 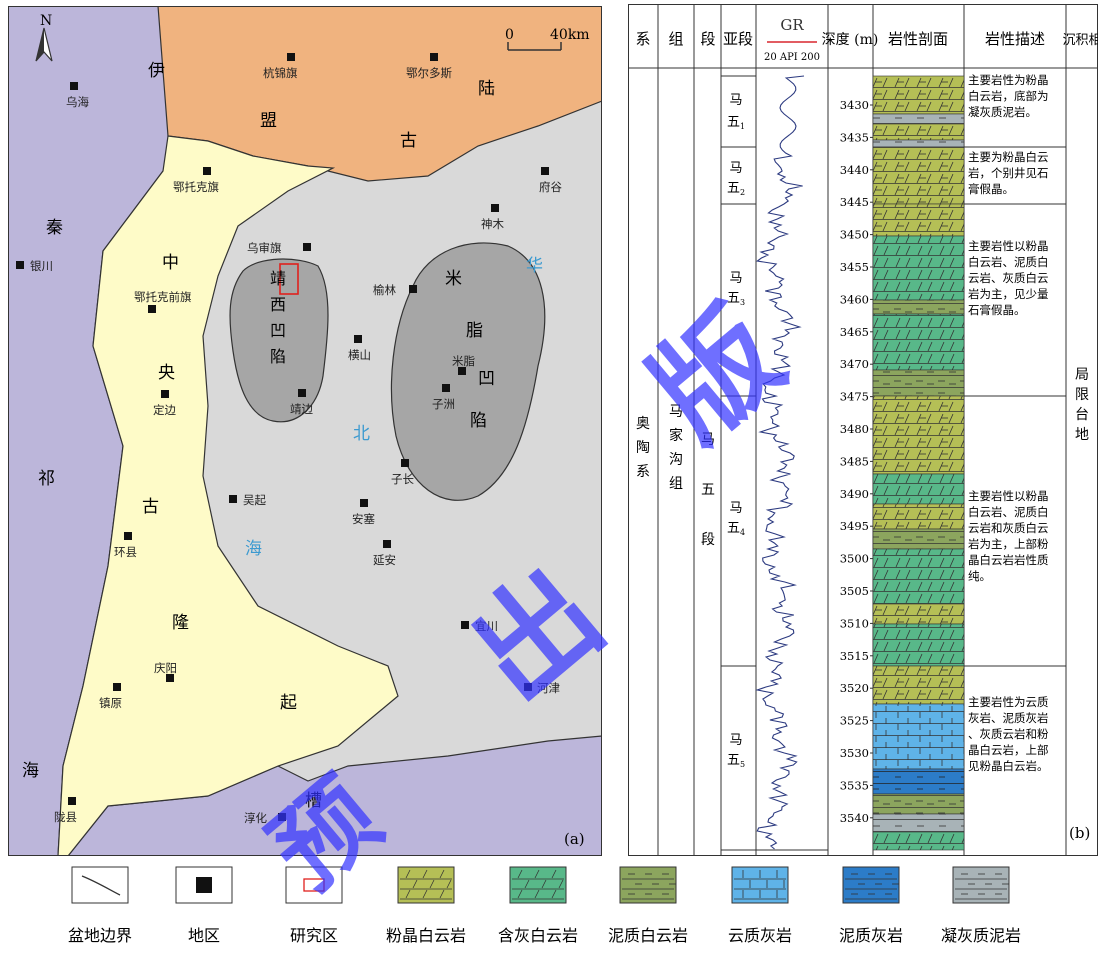 I want to click on facies-char: 限, so click(x=1082, y=395).